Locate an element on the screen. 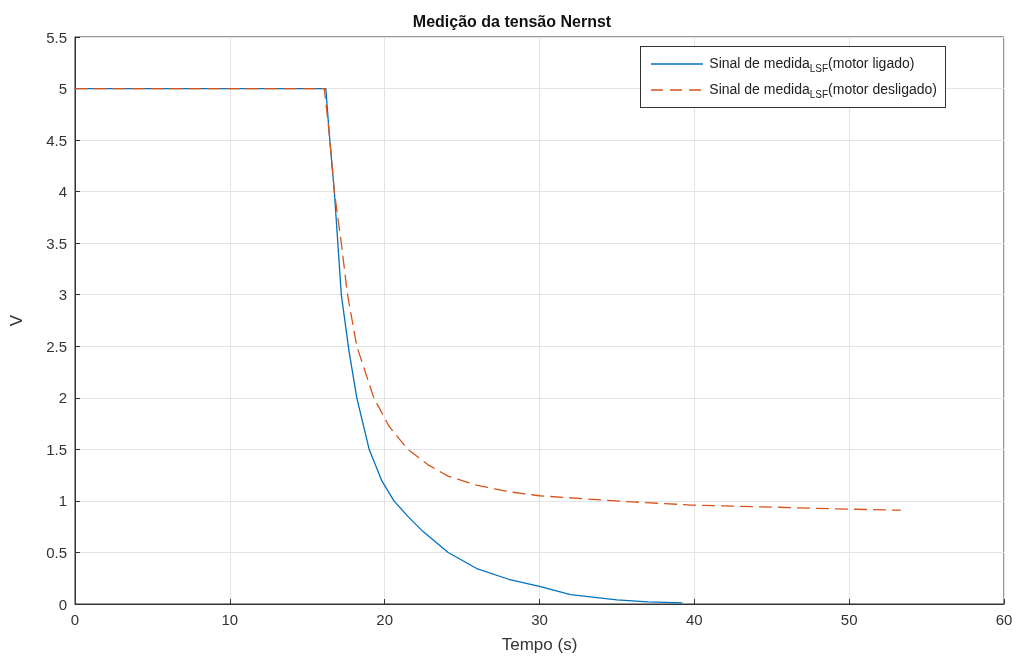 This screenshot has width=1024, height=668. y-tick-label: 5.5 is located at coordinates (56, 37).